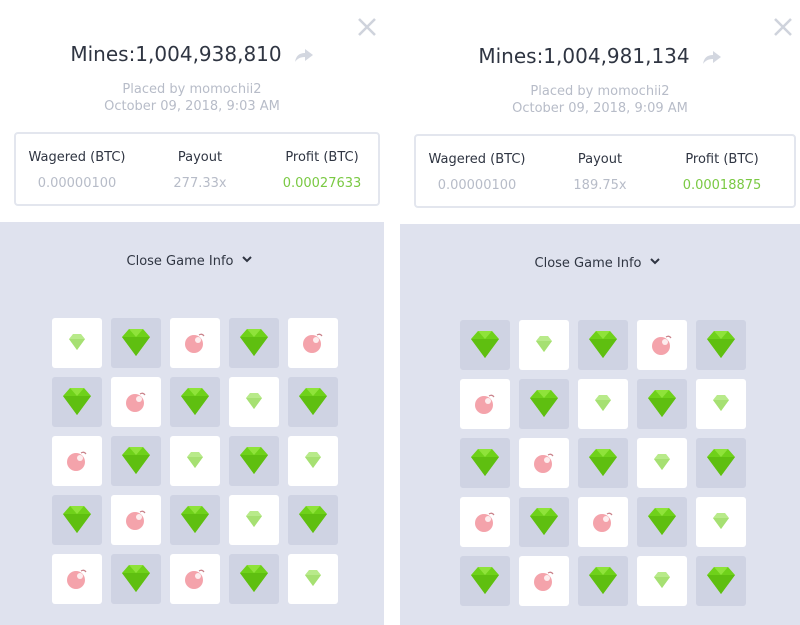 The width and height of the screenshot is (800, 625). Describe the element at coordinates (176, 54) in the screenshot. I see `title-text: Mines:1,004,938,810` at that location.